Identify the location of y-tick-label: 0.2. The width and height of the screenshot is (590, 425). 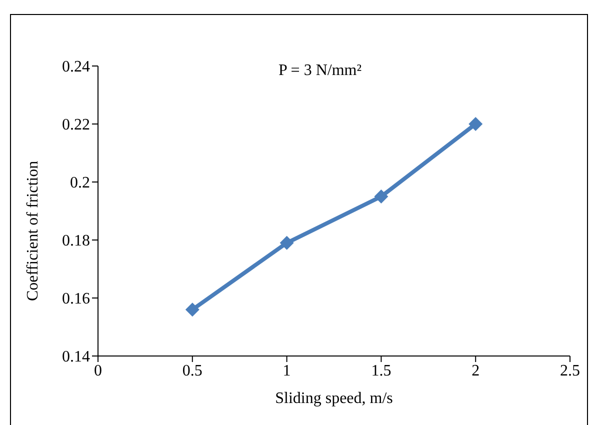
(80, 183).